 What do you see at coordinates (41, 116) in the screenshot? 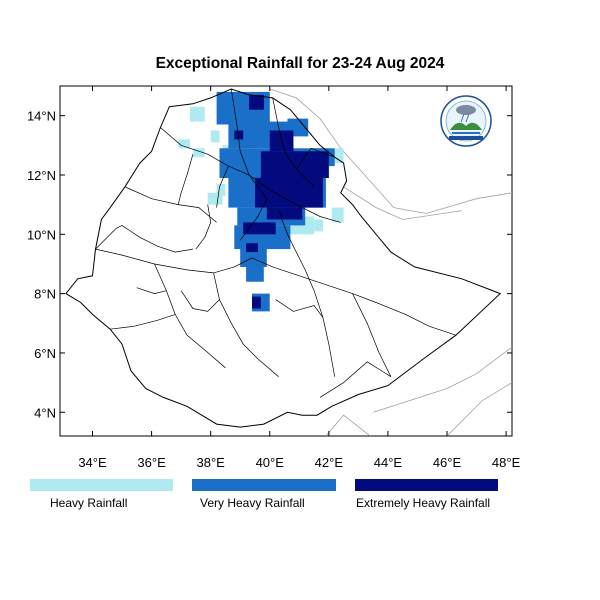
I see `y-tick-label: 14°N` at bounding box center [41, 116].